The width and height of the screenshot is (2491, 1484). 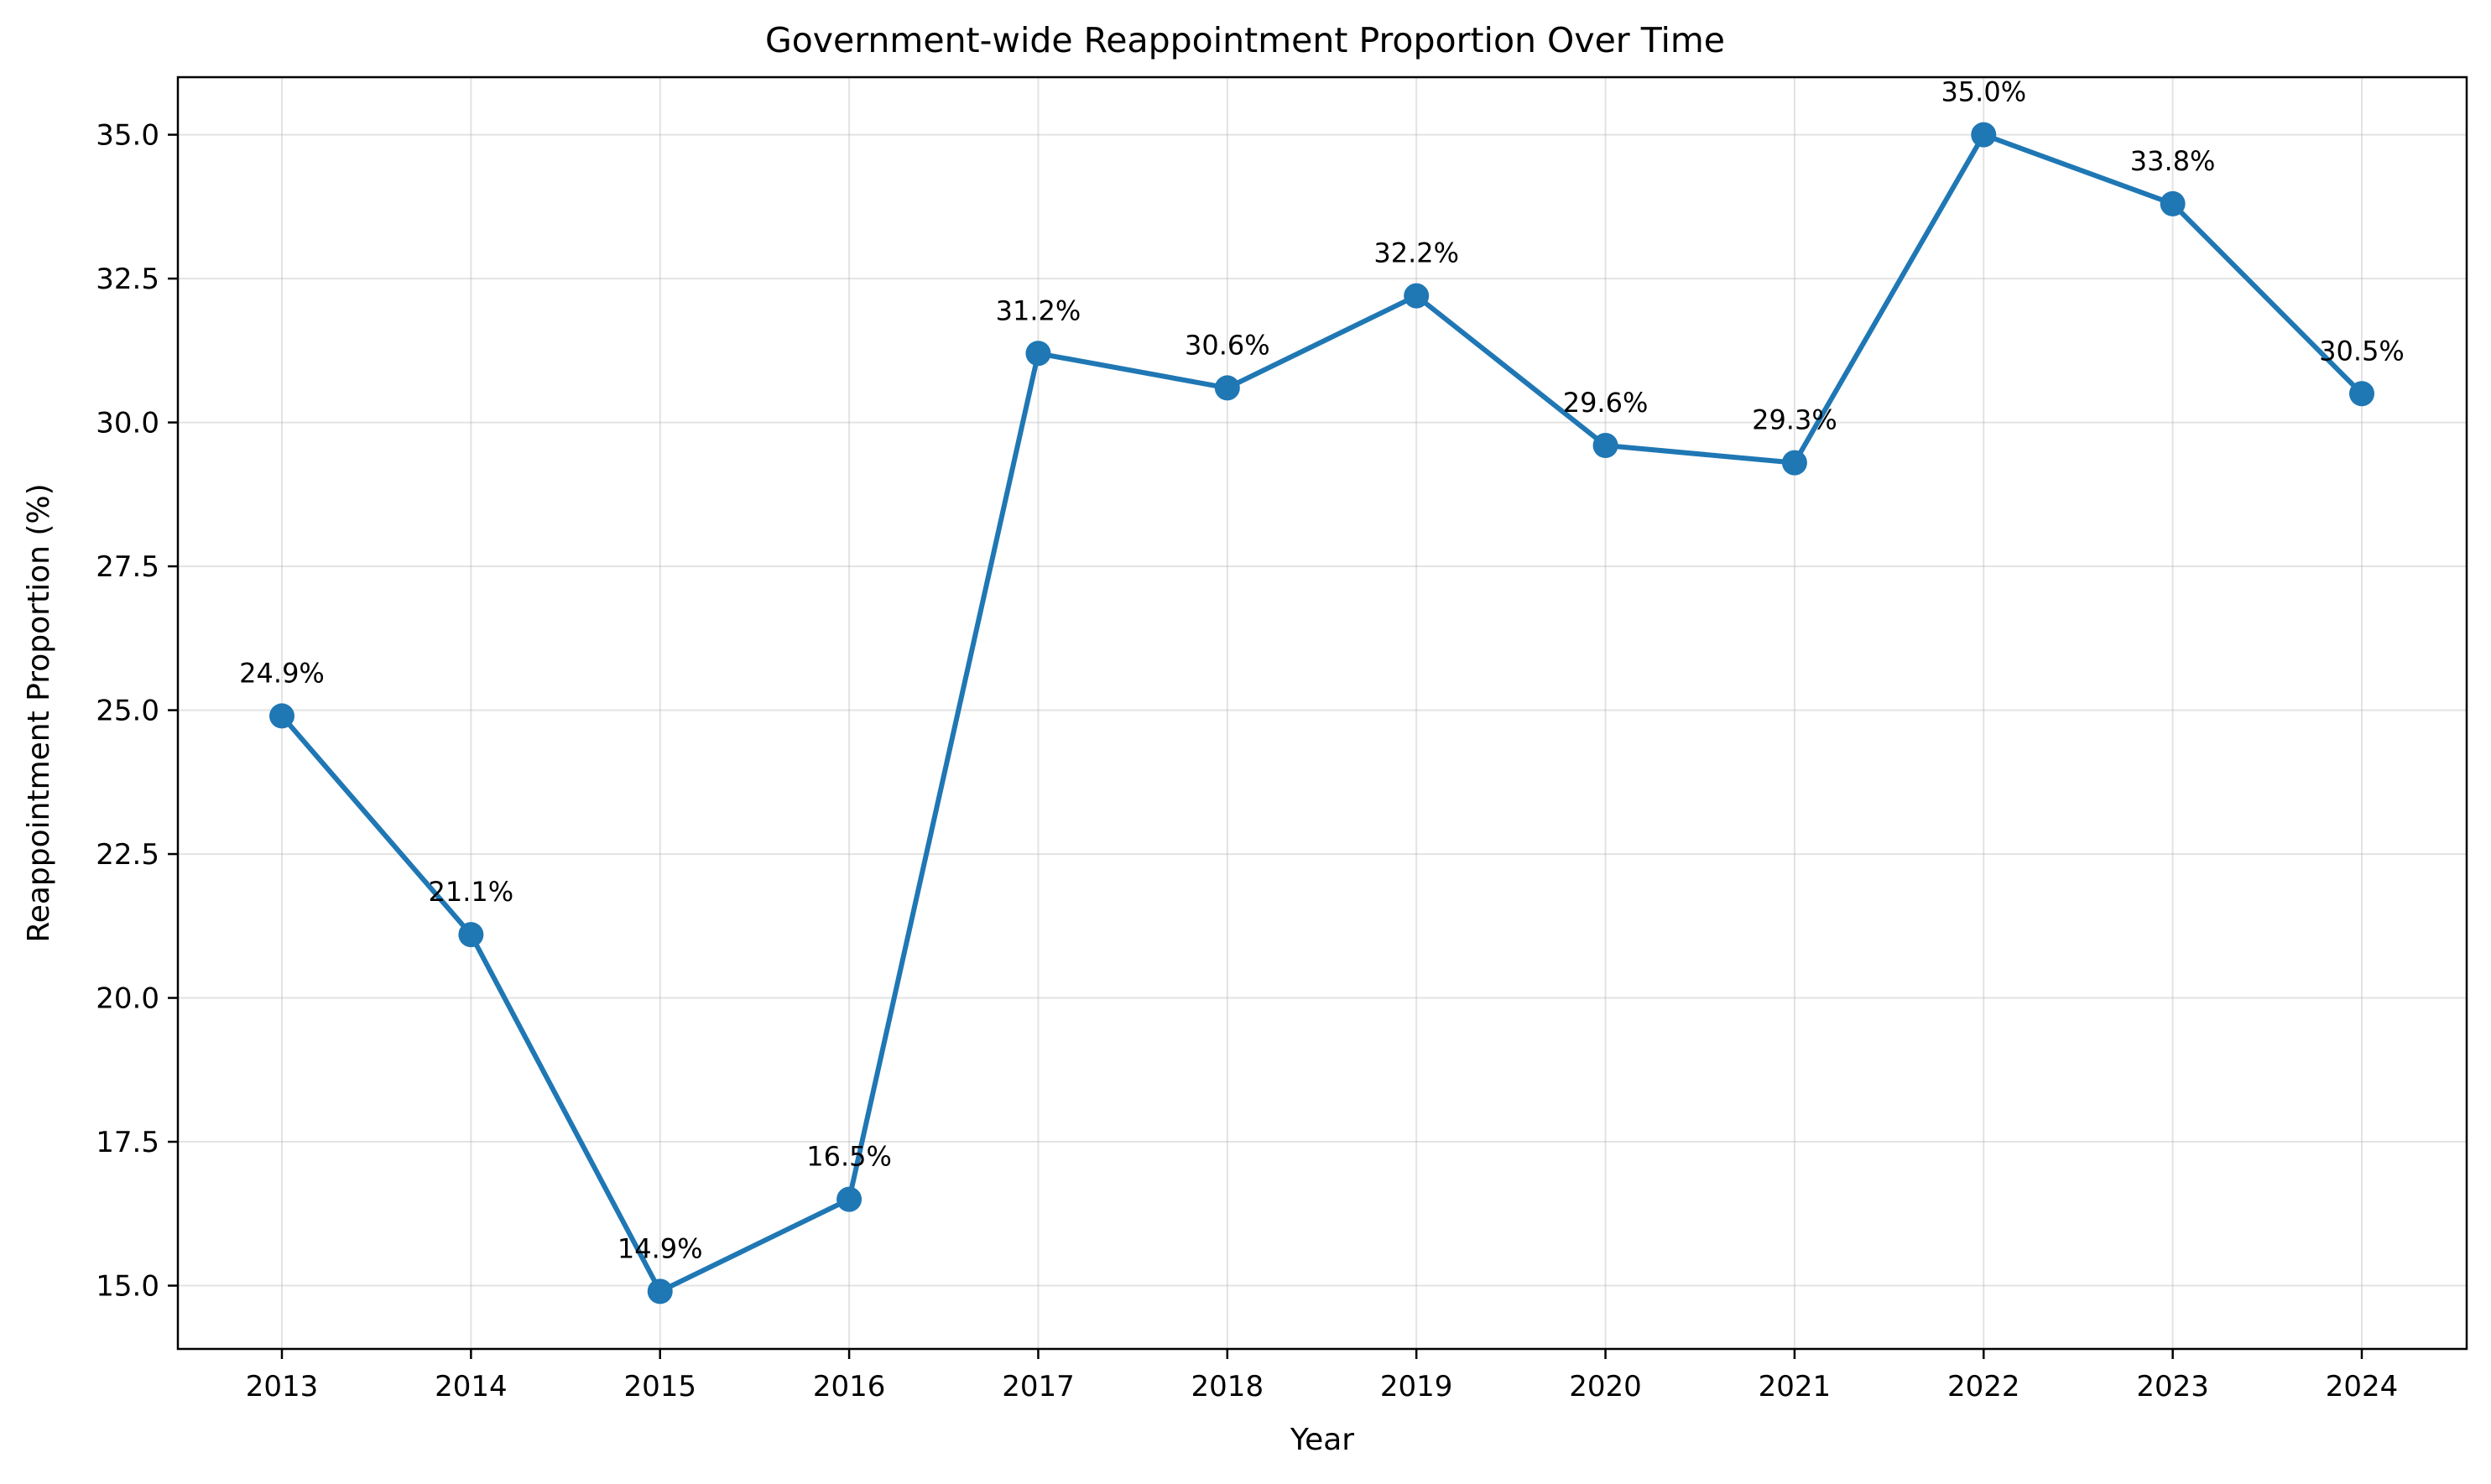 I want to click on x-tick-label: 2017, so click(x=1038, y=1386).